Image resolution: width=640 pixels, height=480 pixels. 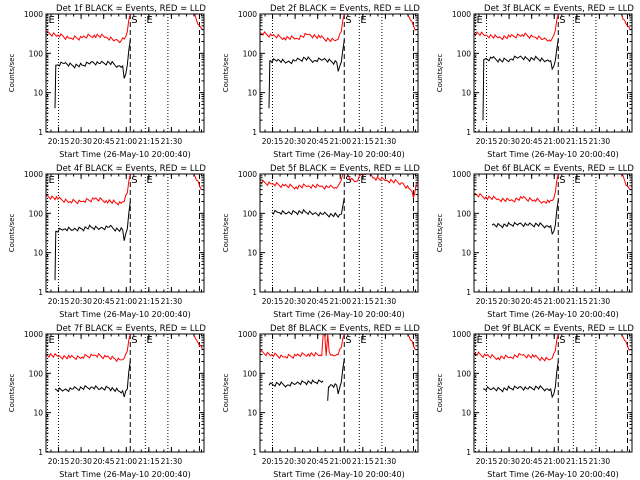 I want to click on panel-title: Det 8f BLACK = Events, RED = LLD, so click(x=345, y=329).